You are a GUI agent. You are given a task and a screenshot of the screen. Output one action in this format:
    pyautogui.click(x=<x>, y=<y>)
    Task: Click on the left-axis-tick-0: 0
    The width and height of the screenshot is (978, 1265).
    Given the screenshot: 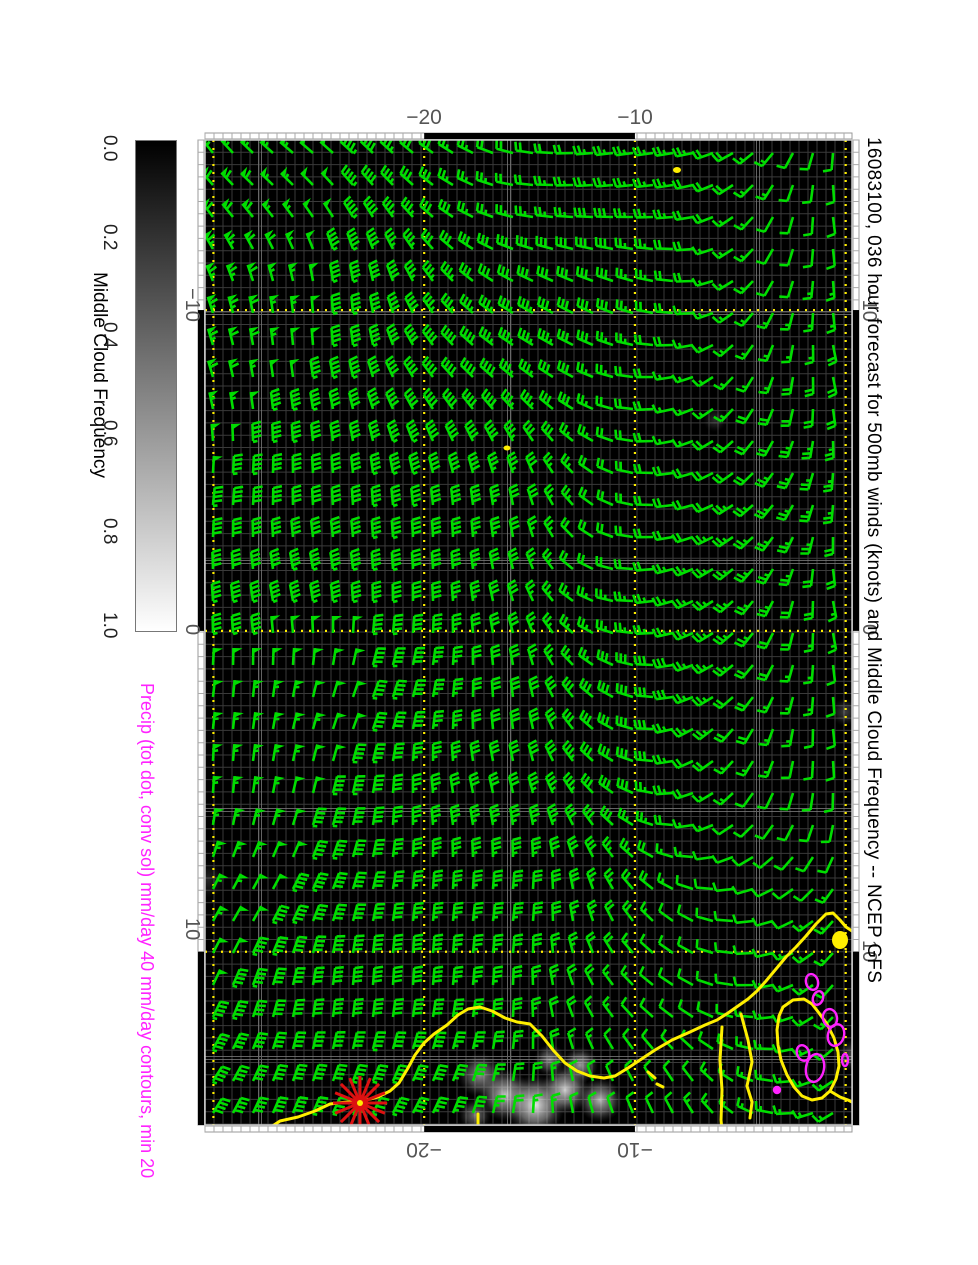 What is the action you would take?
    pyautogui.click(x=192, y=630)
    